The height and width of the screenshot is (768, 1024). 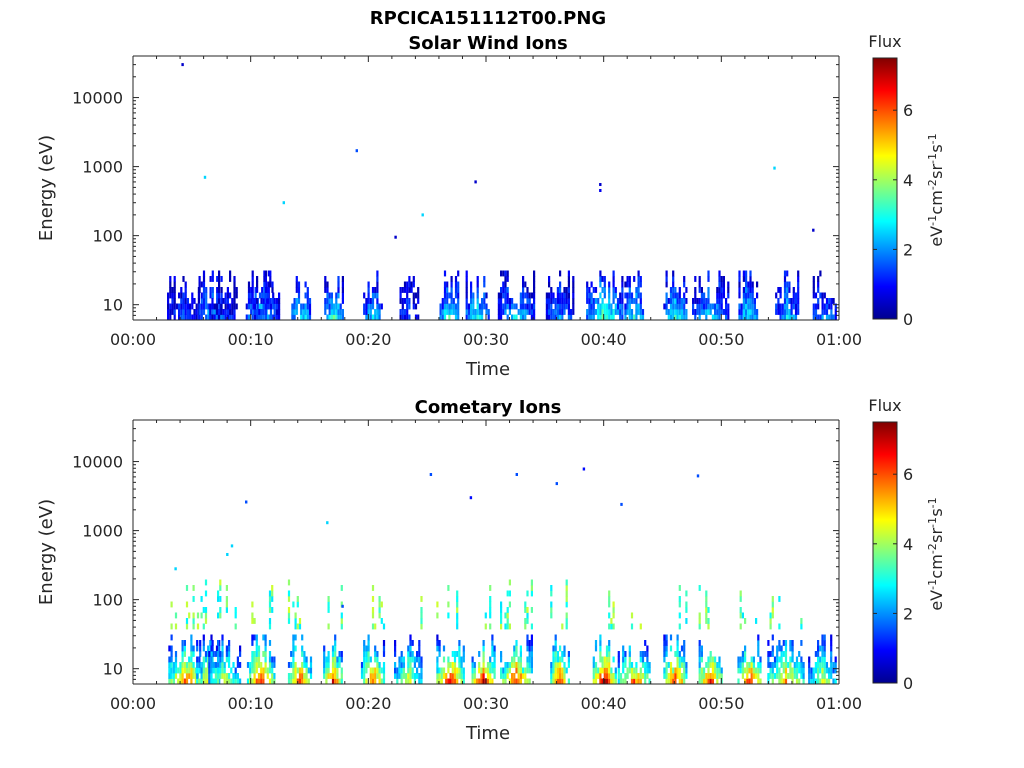 I want to click on spectrogram-point, so click(x=342, y=606).